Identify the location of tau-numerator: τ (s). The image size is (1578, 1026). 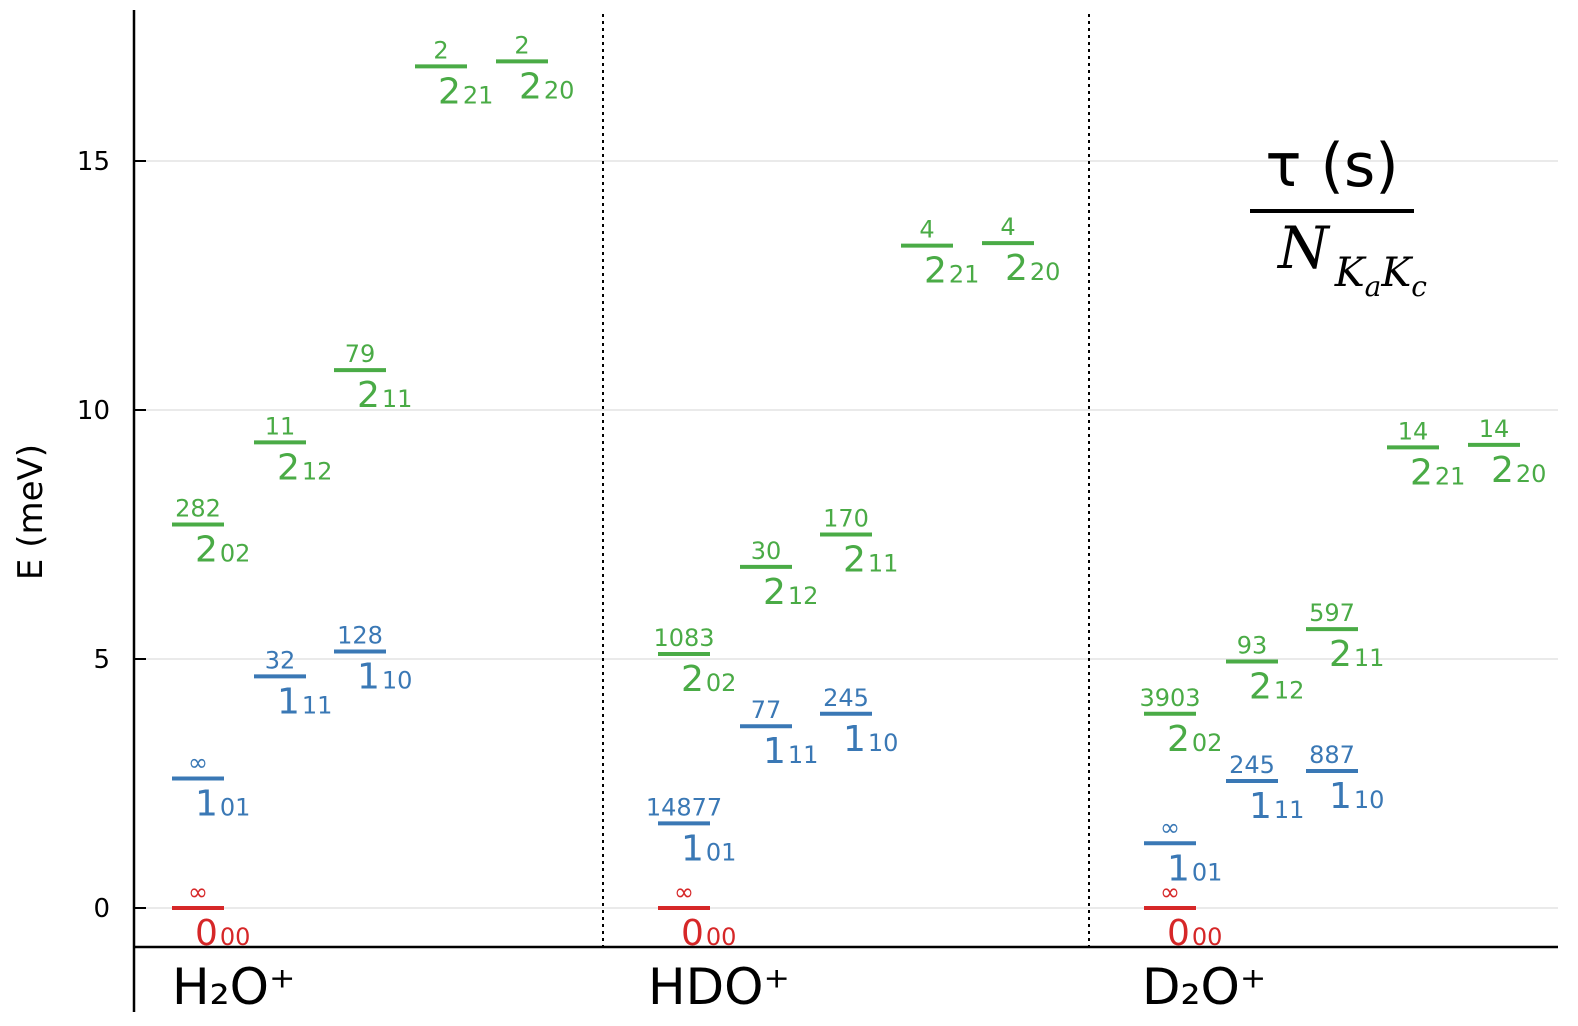
(1331, 166).